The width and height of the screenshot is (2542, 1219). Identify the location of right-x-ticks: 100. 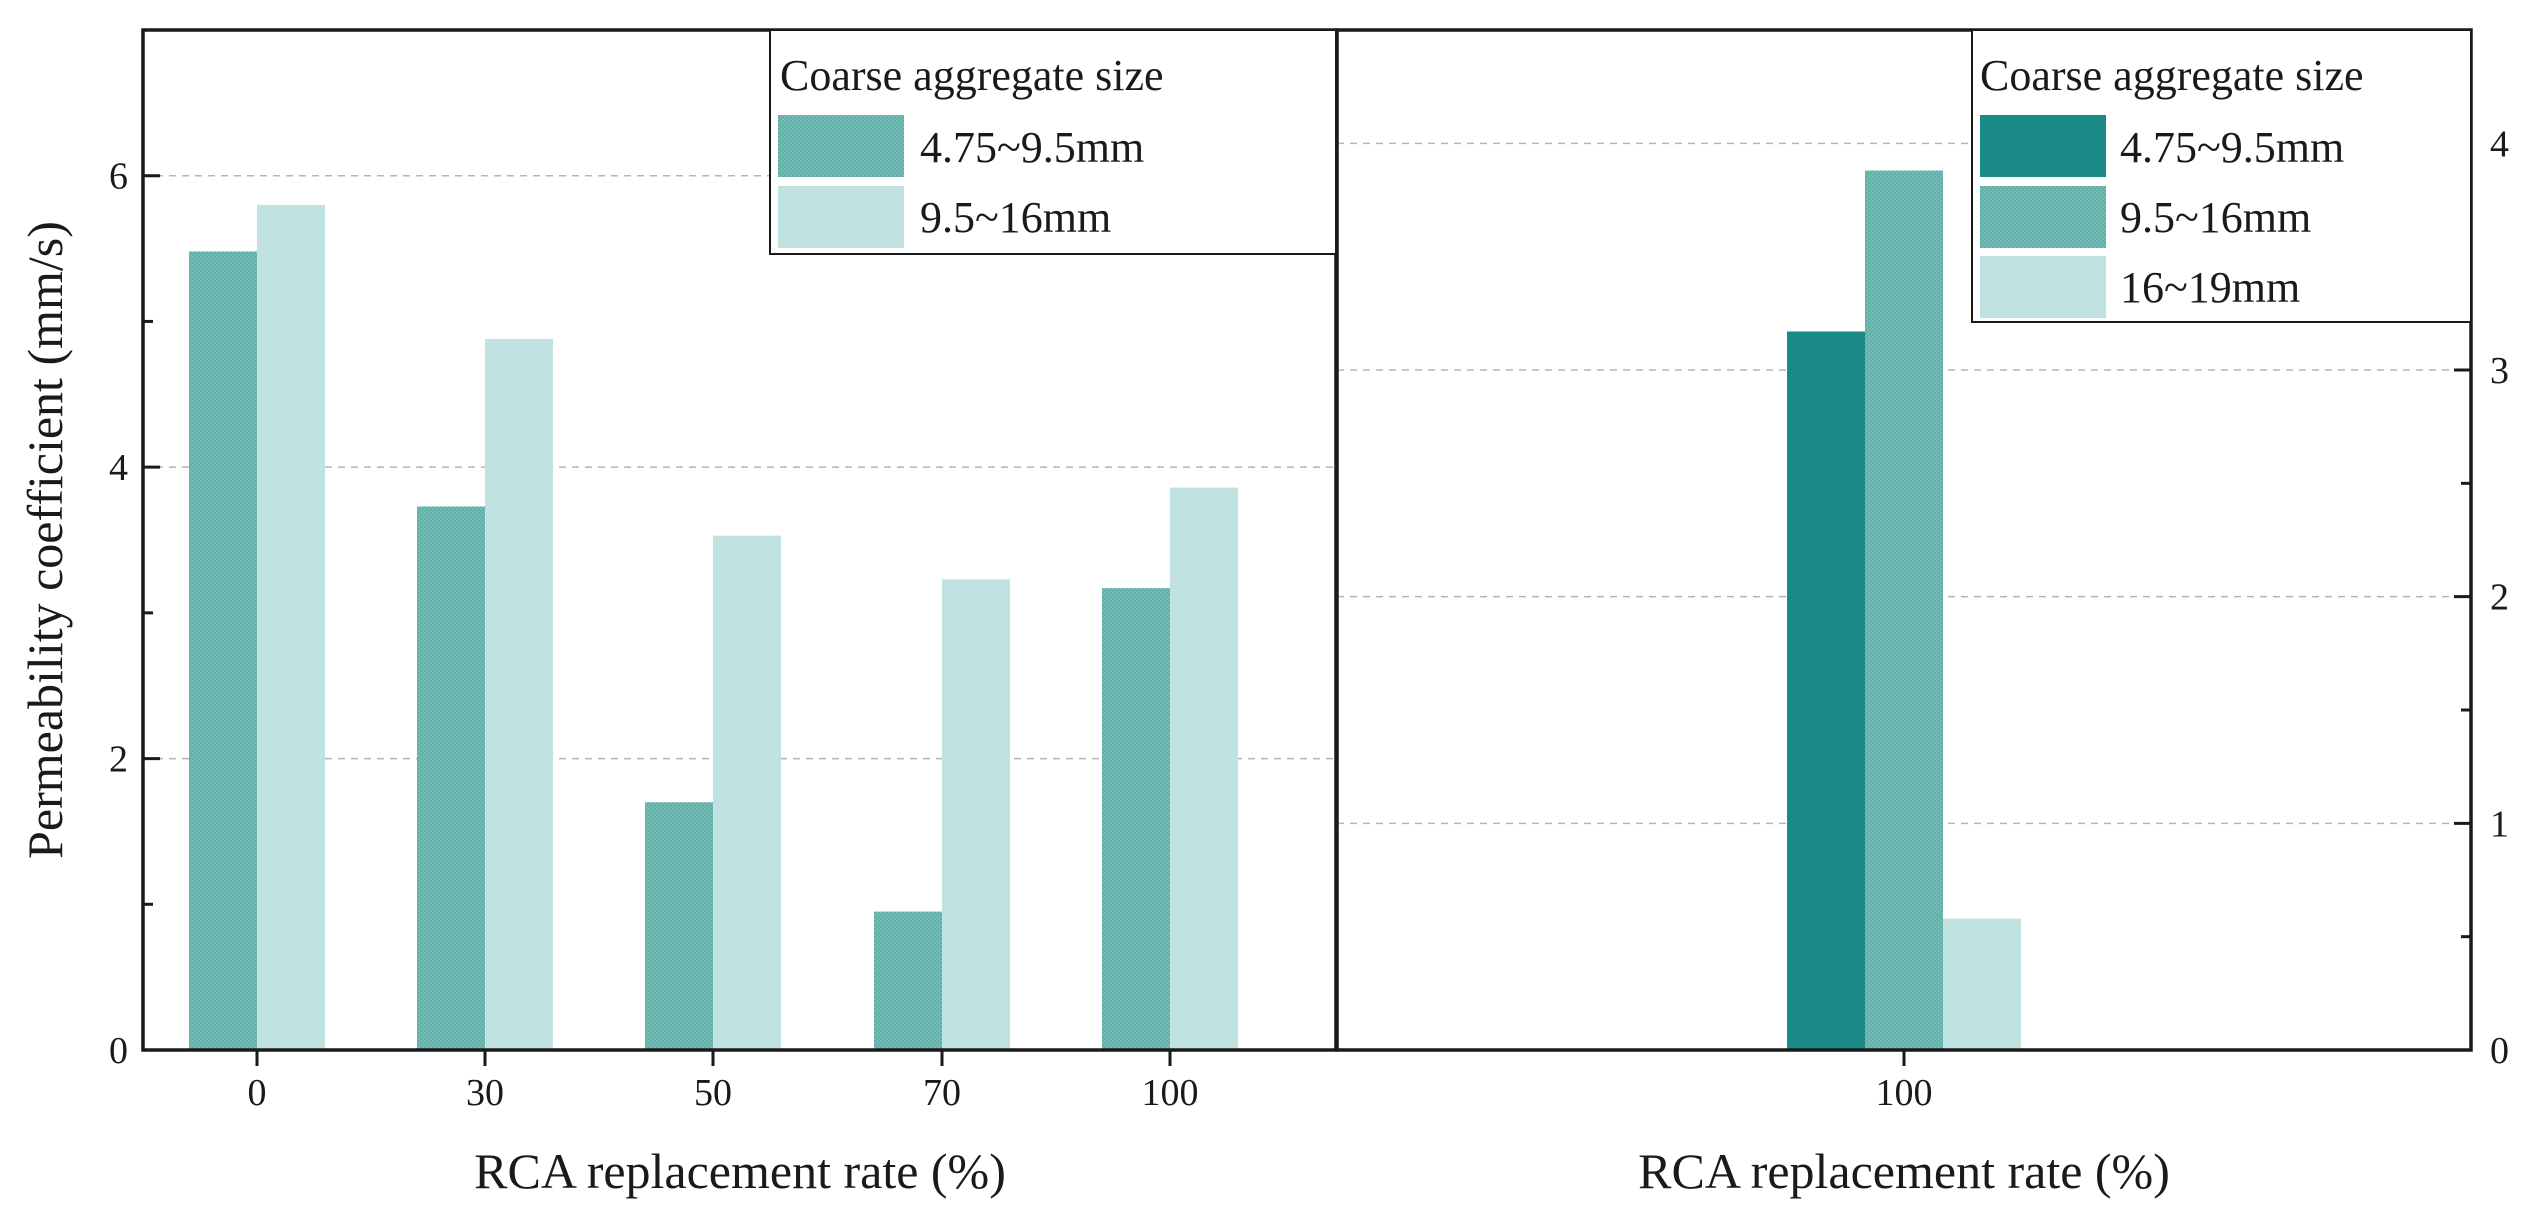
(1904, 1082).